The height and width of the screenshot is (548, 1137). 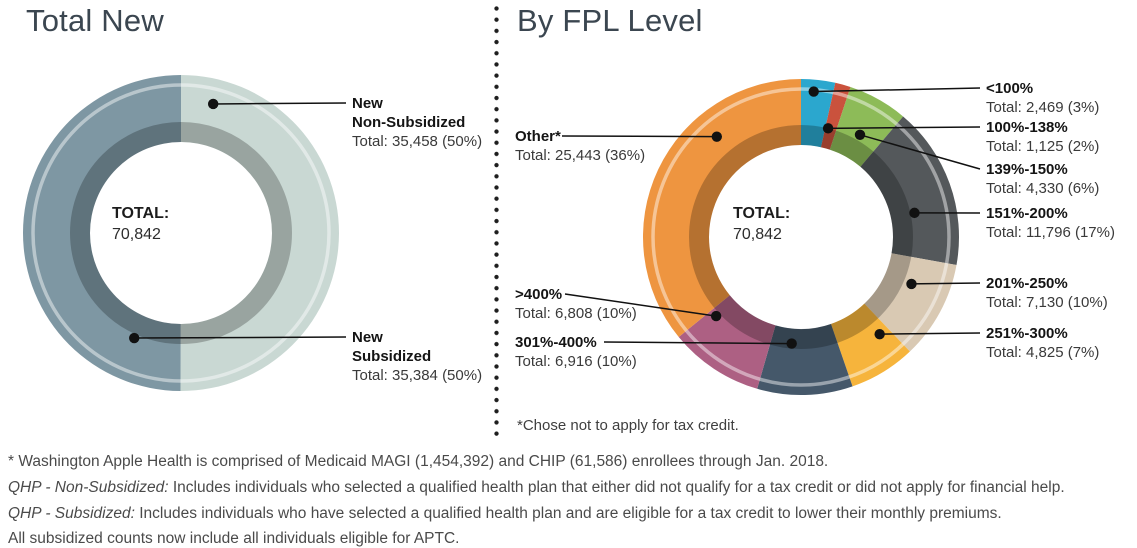 I want to click on segment-total: Total: 25,443 (36%), so click(x=580, y=155).